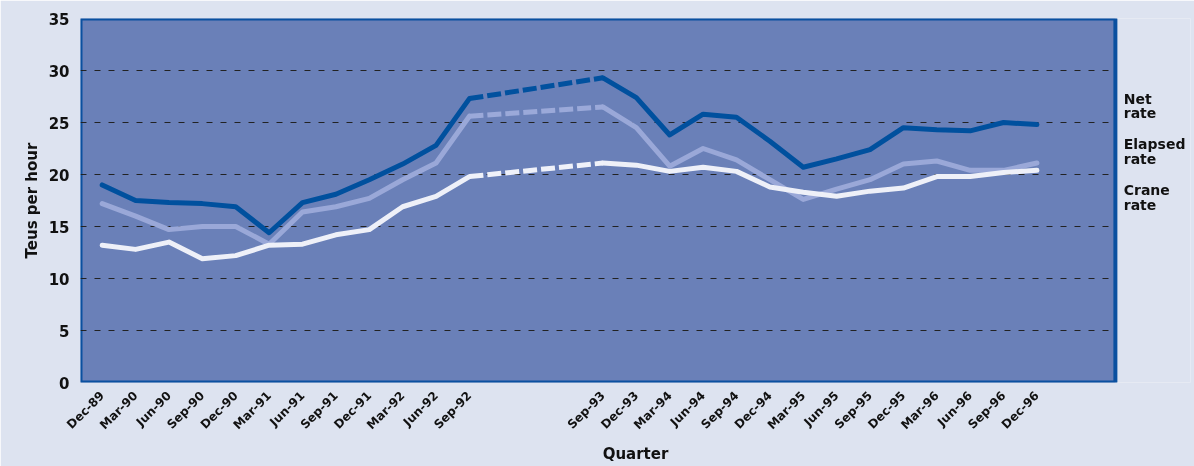 The image size is (1194, 466). Describe the element at coordinates (59, 123) in the screenshot. I see `y-tick-label: 25` at that location.